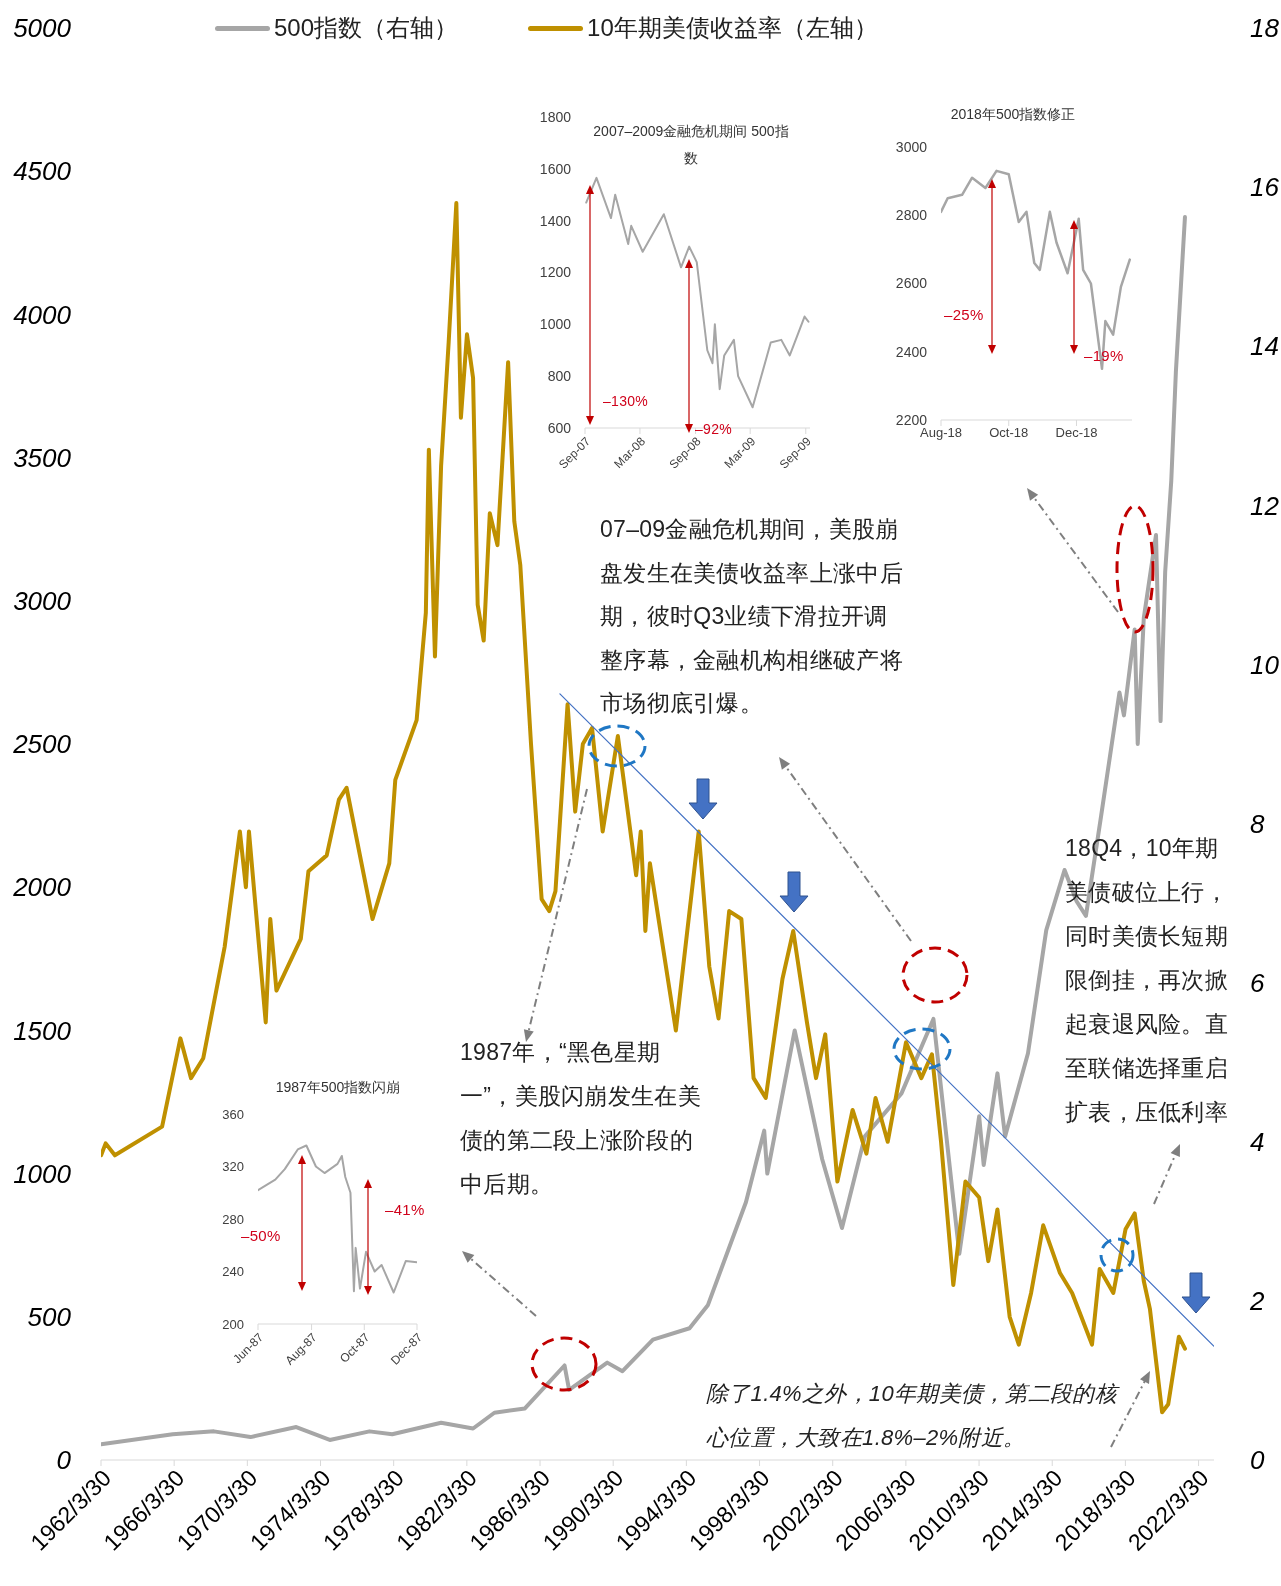 Image resolution: width=1281 pixels, height=1586 pixels. Describe the element at coordinates (1265, 28) in the screenshot. I see `y2-tick-label: 18` at that location.